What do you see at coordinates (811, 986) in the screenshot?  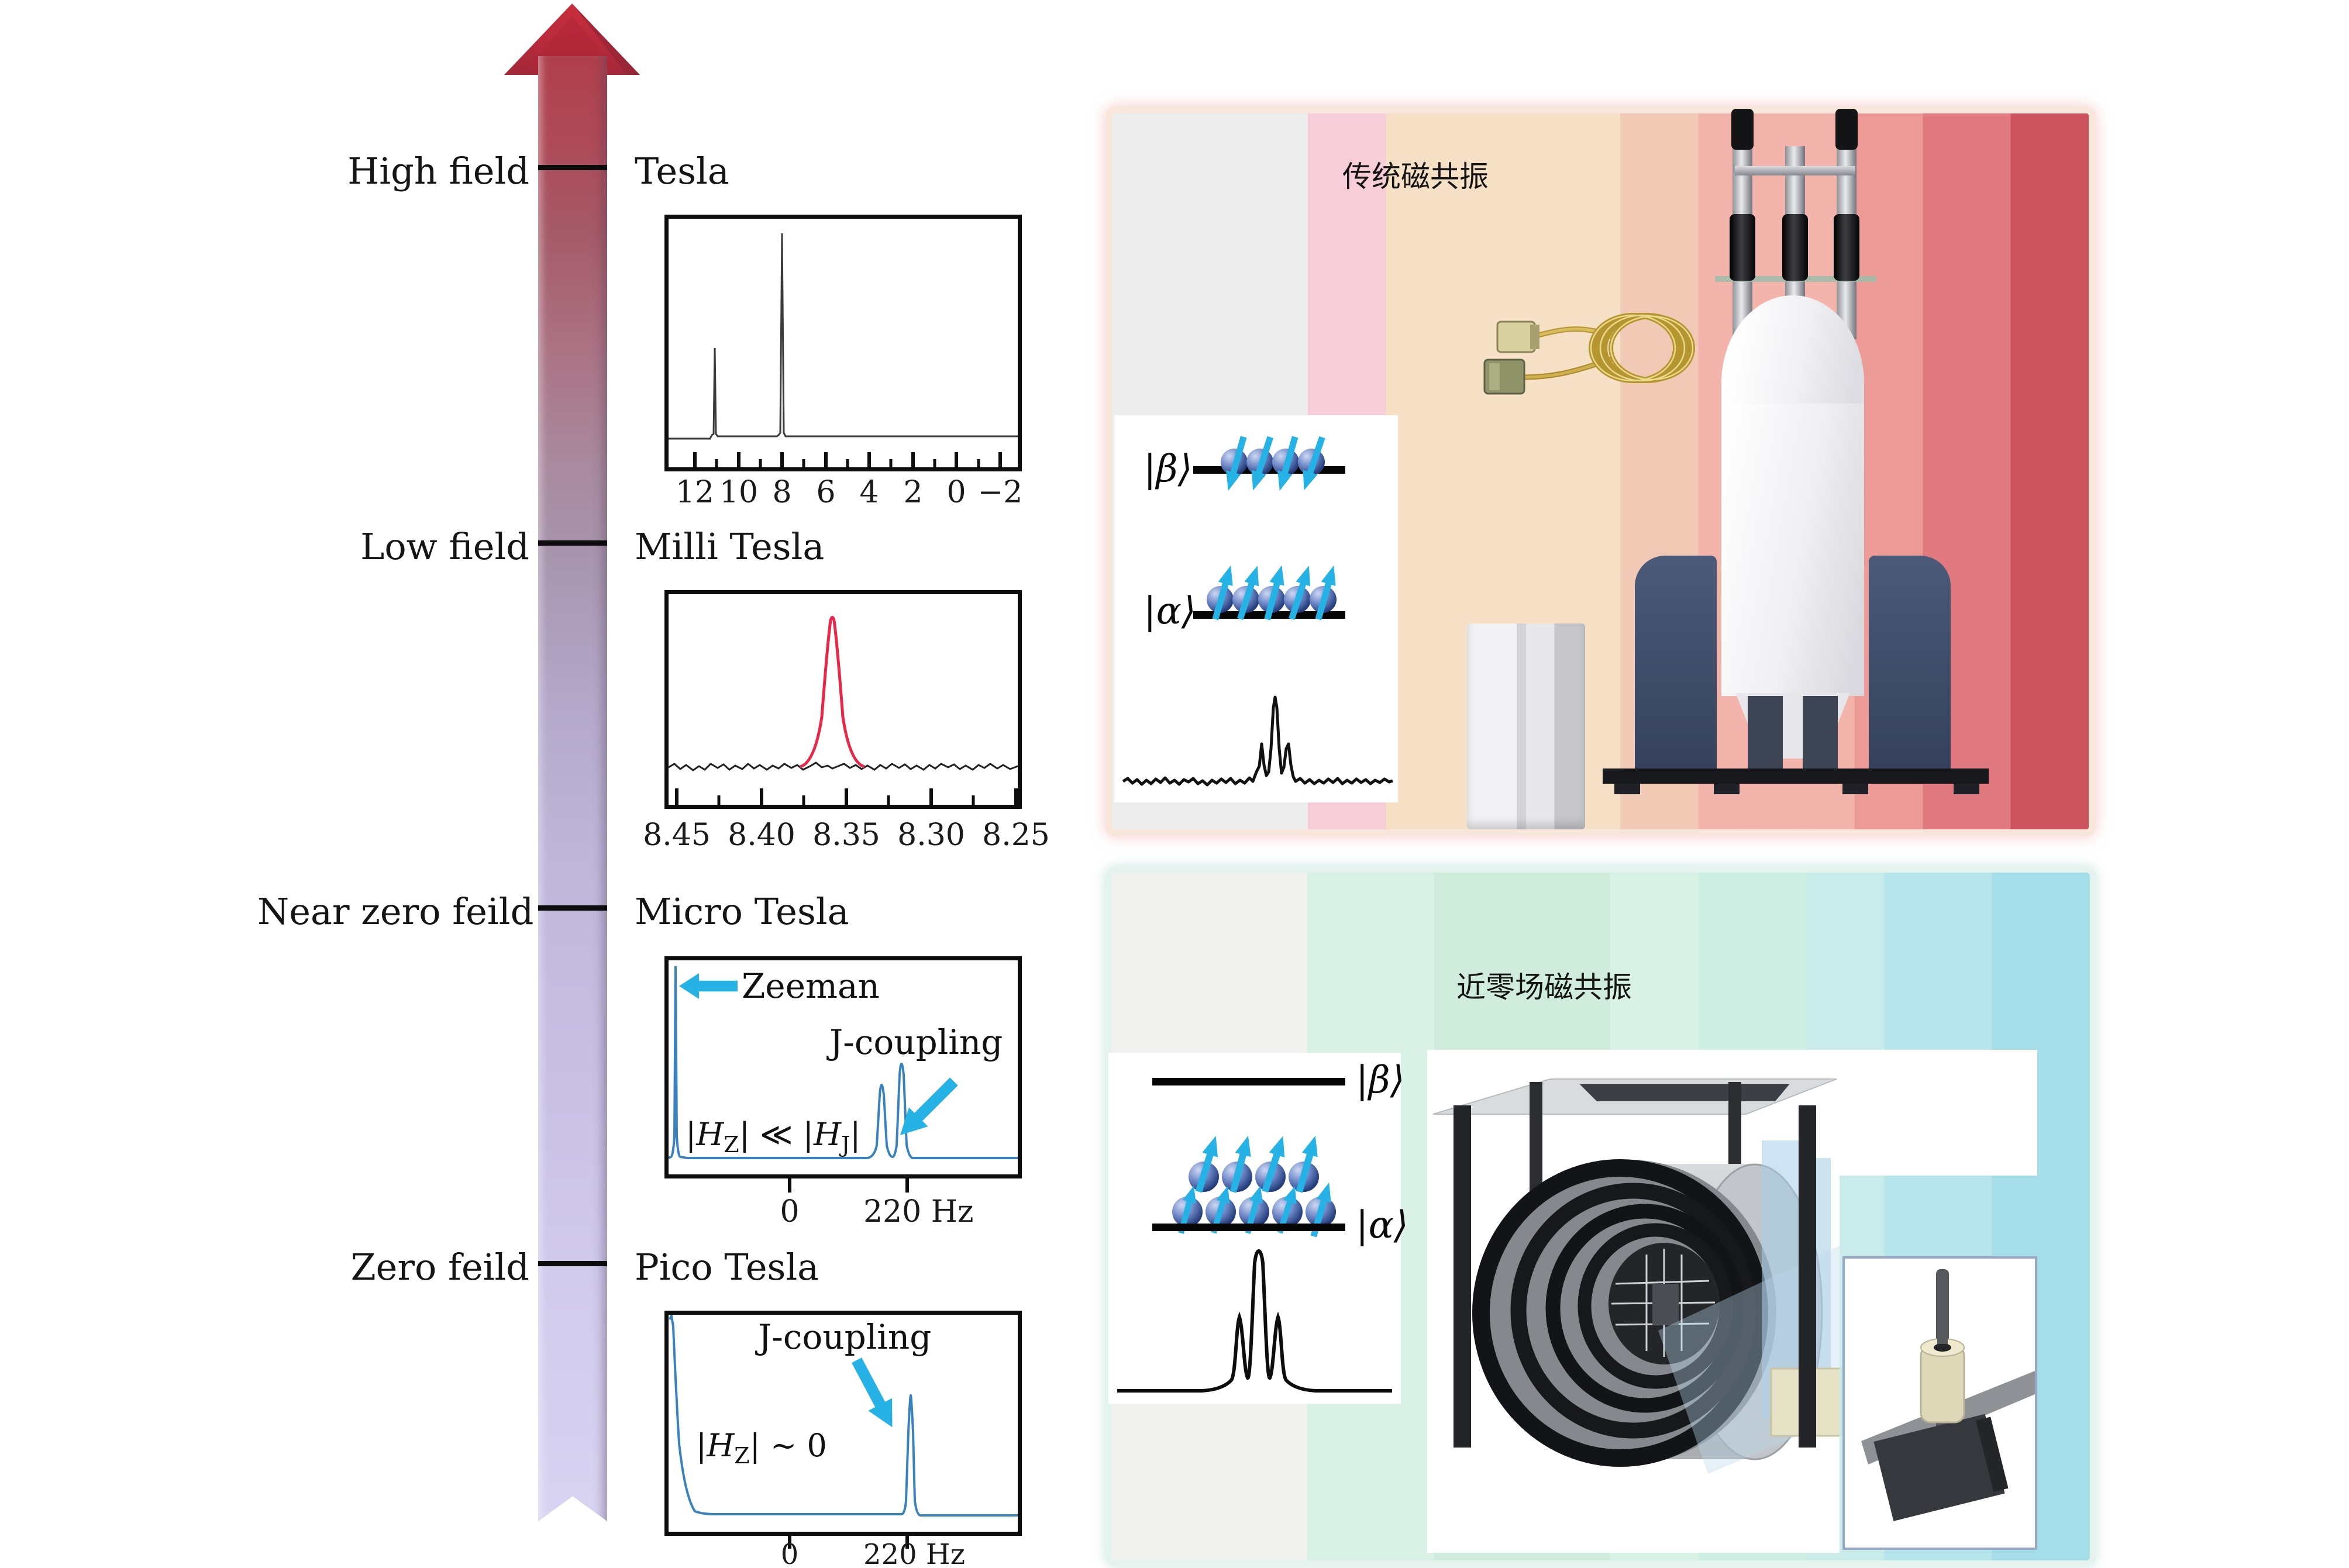 I see `zeeman-annotation: Zeeman` at bounding box center [811, 986].